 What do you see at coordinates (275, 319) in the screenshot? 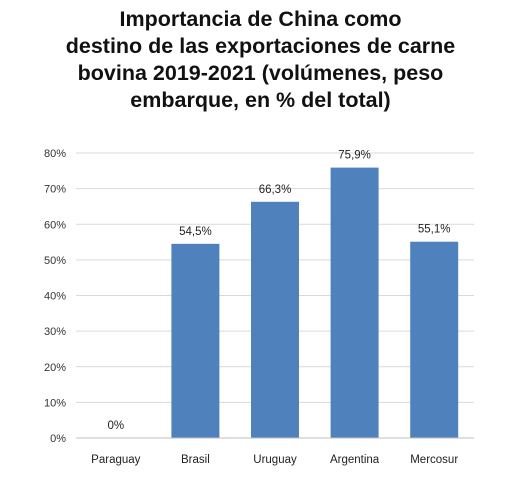
I see `bar-uruguay` at bounding box center [275, 319].